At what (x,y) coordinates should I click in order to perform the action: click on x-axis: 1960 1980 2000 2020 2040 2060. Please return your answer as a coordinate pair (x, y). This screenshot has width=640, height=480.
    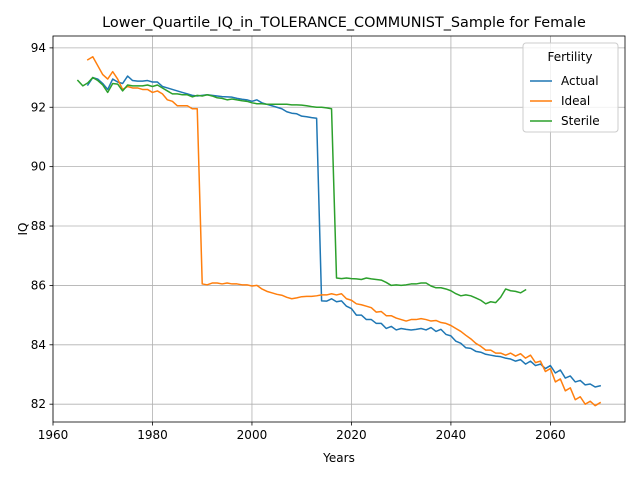
    Looking at the image, I should click on (302, 432).